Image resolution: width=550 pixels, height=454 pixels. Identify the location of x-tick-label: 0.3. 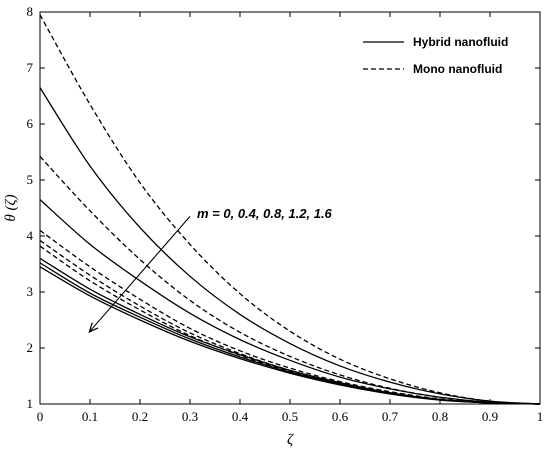
(190, 416).